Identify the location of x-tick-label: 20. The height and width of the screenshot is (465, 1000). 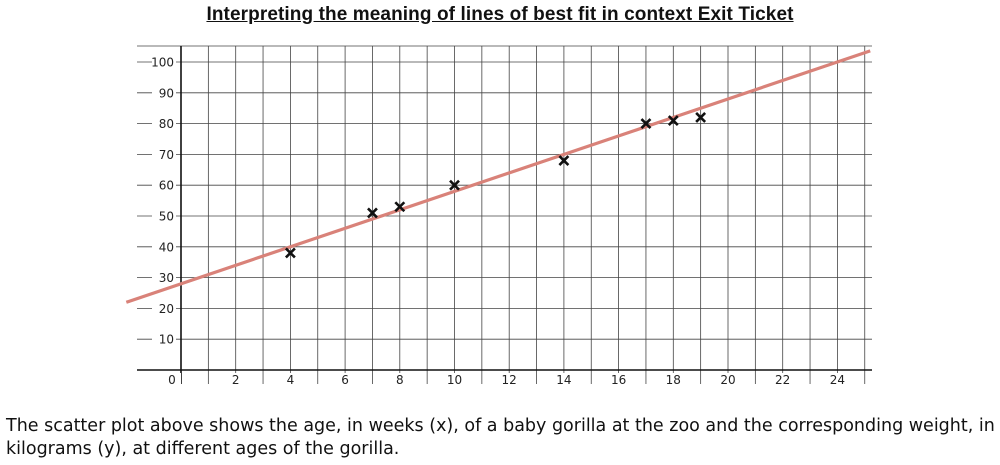
(727, 380).